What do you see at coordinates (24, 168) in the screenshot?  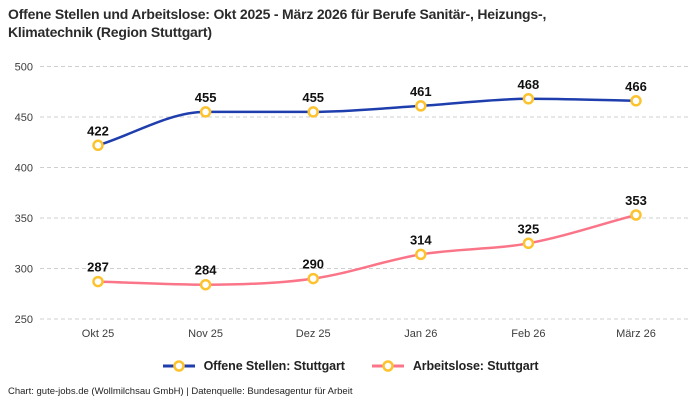 I see `y-tick-label: 400` at bounding box center [24, 168].